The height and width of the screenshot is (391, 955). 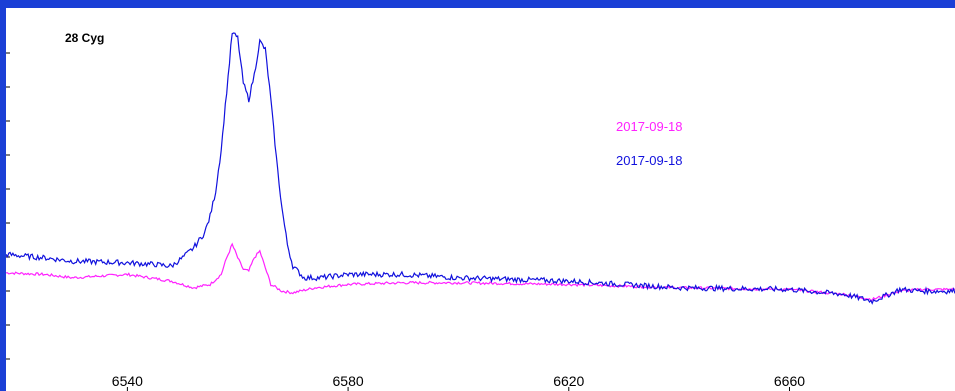 I want to click on left-tick-marks, so click(x=8, y=206).